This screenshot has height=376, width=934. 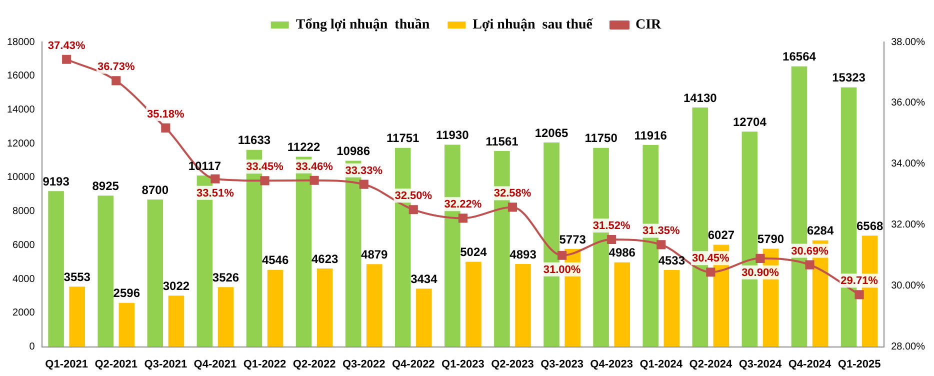 I want to click on x-tick-label: Q4-2024, so click(x=810, y=364).